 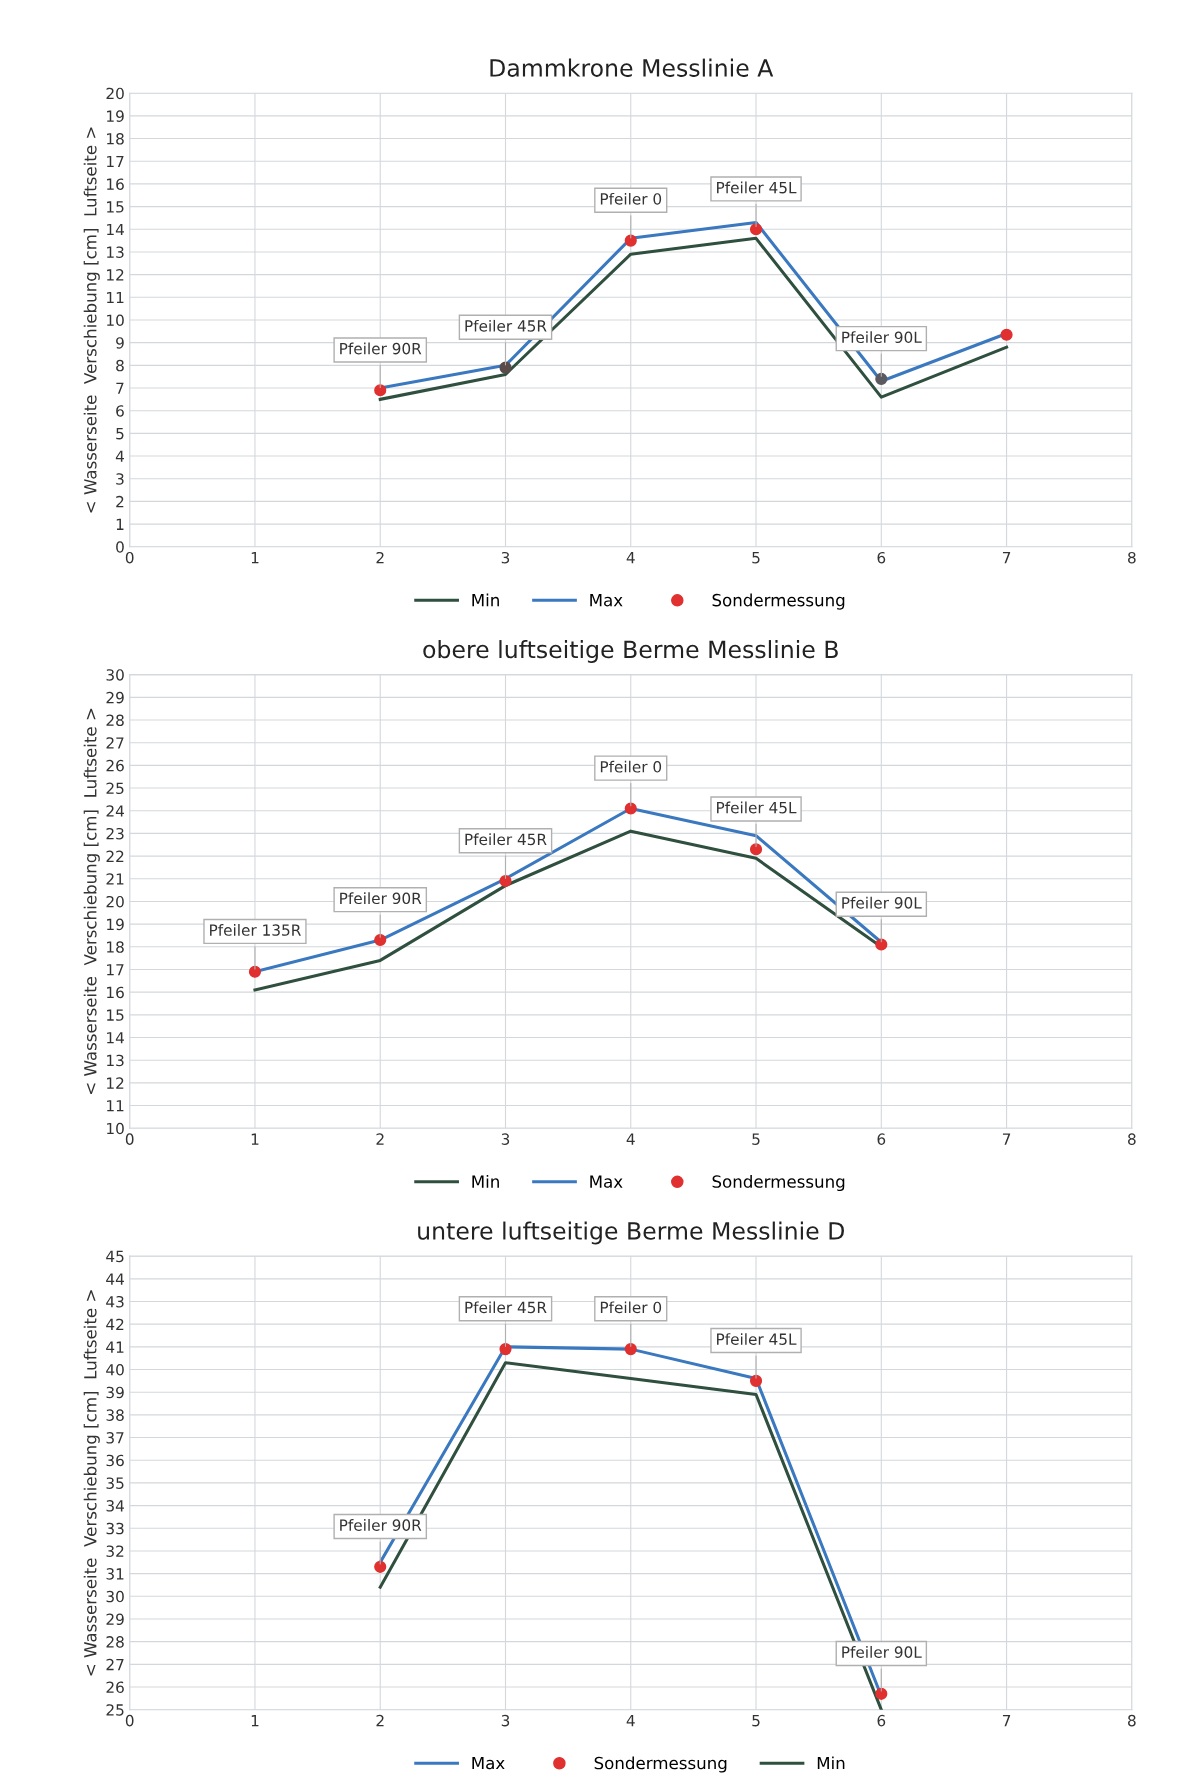 What do you see at coordinates (606, 600) in the screenshot?
I see `legend-label: Max` at bounding box center [606, 600].